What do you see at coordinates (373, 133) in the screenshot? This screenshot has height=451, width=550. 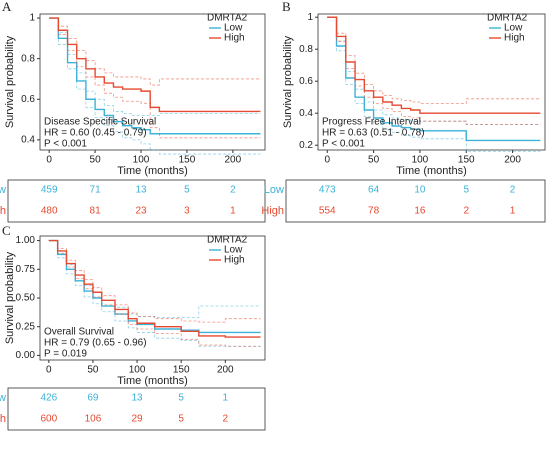 I see `annotation: HR = 0.63 (0.51 - 0.78)` at bounding box center [373, 133].